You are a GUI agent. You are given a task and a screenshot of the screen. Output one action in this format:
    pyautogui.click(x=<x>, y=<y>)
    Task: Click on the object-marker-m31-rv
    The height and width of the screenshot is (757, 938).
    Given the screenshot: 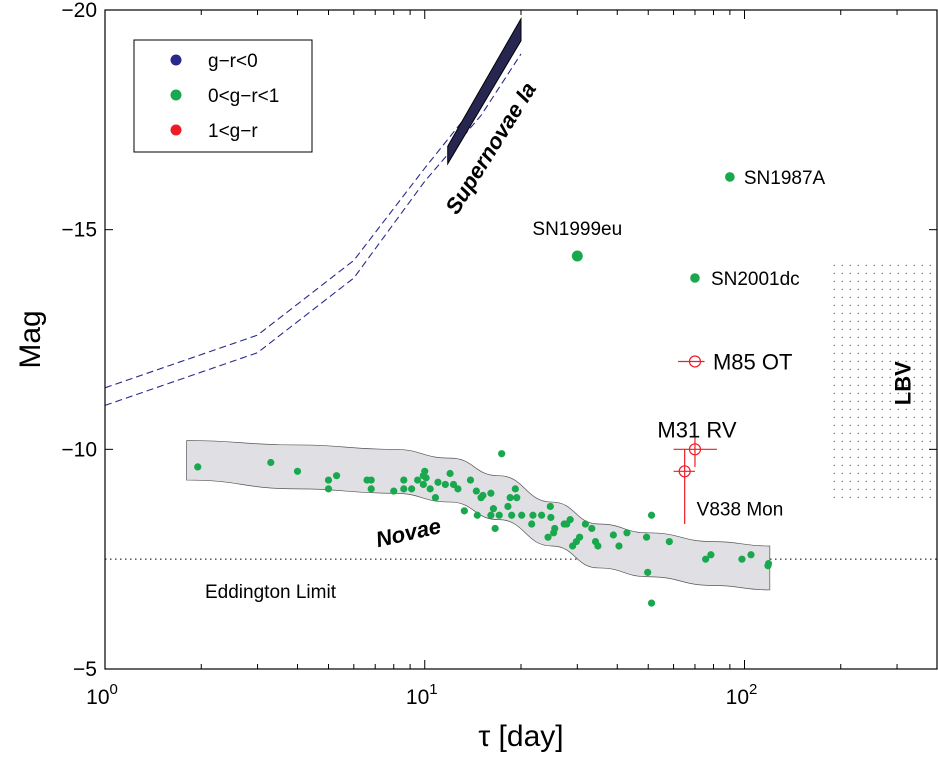 What is the action you would take?
    pyautogui.click(x=695, y=451)
    